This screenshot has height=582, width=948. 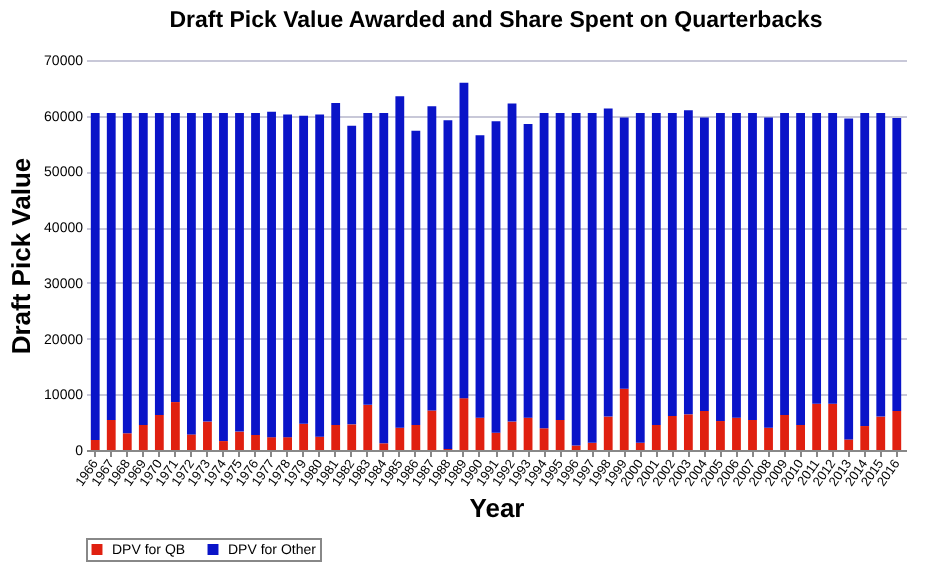 What do you see at coordinates (497, 507) in the screenshot?
I see `x-axis-title: Year` at bounding box center [497, 507].